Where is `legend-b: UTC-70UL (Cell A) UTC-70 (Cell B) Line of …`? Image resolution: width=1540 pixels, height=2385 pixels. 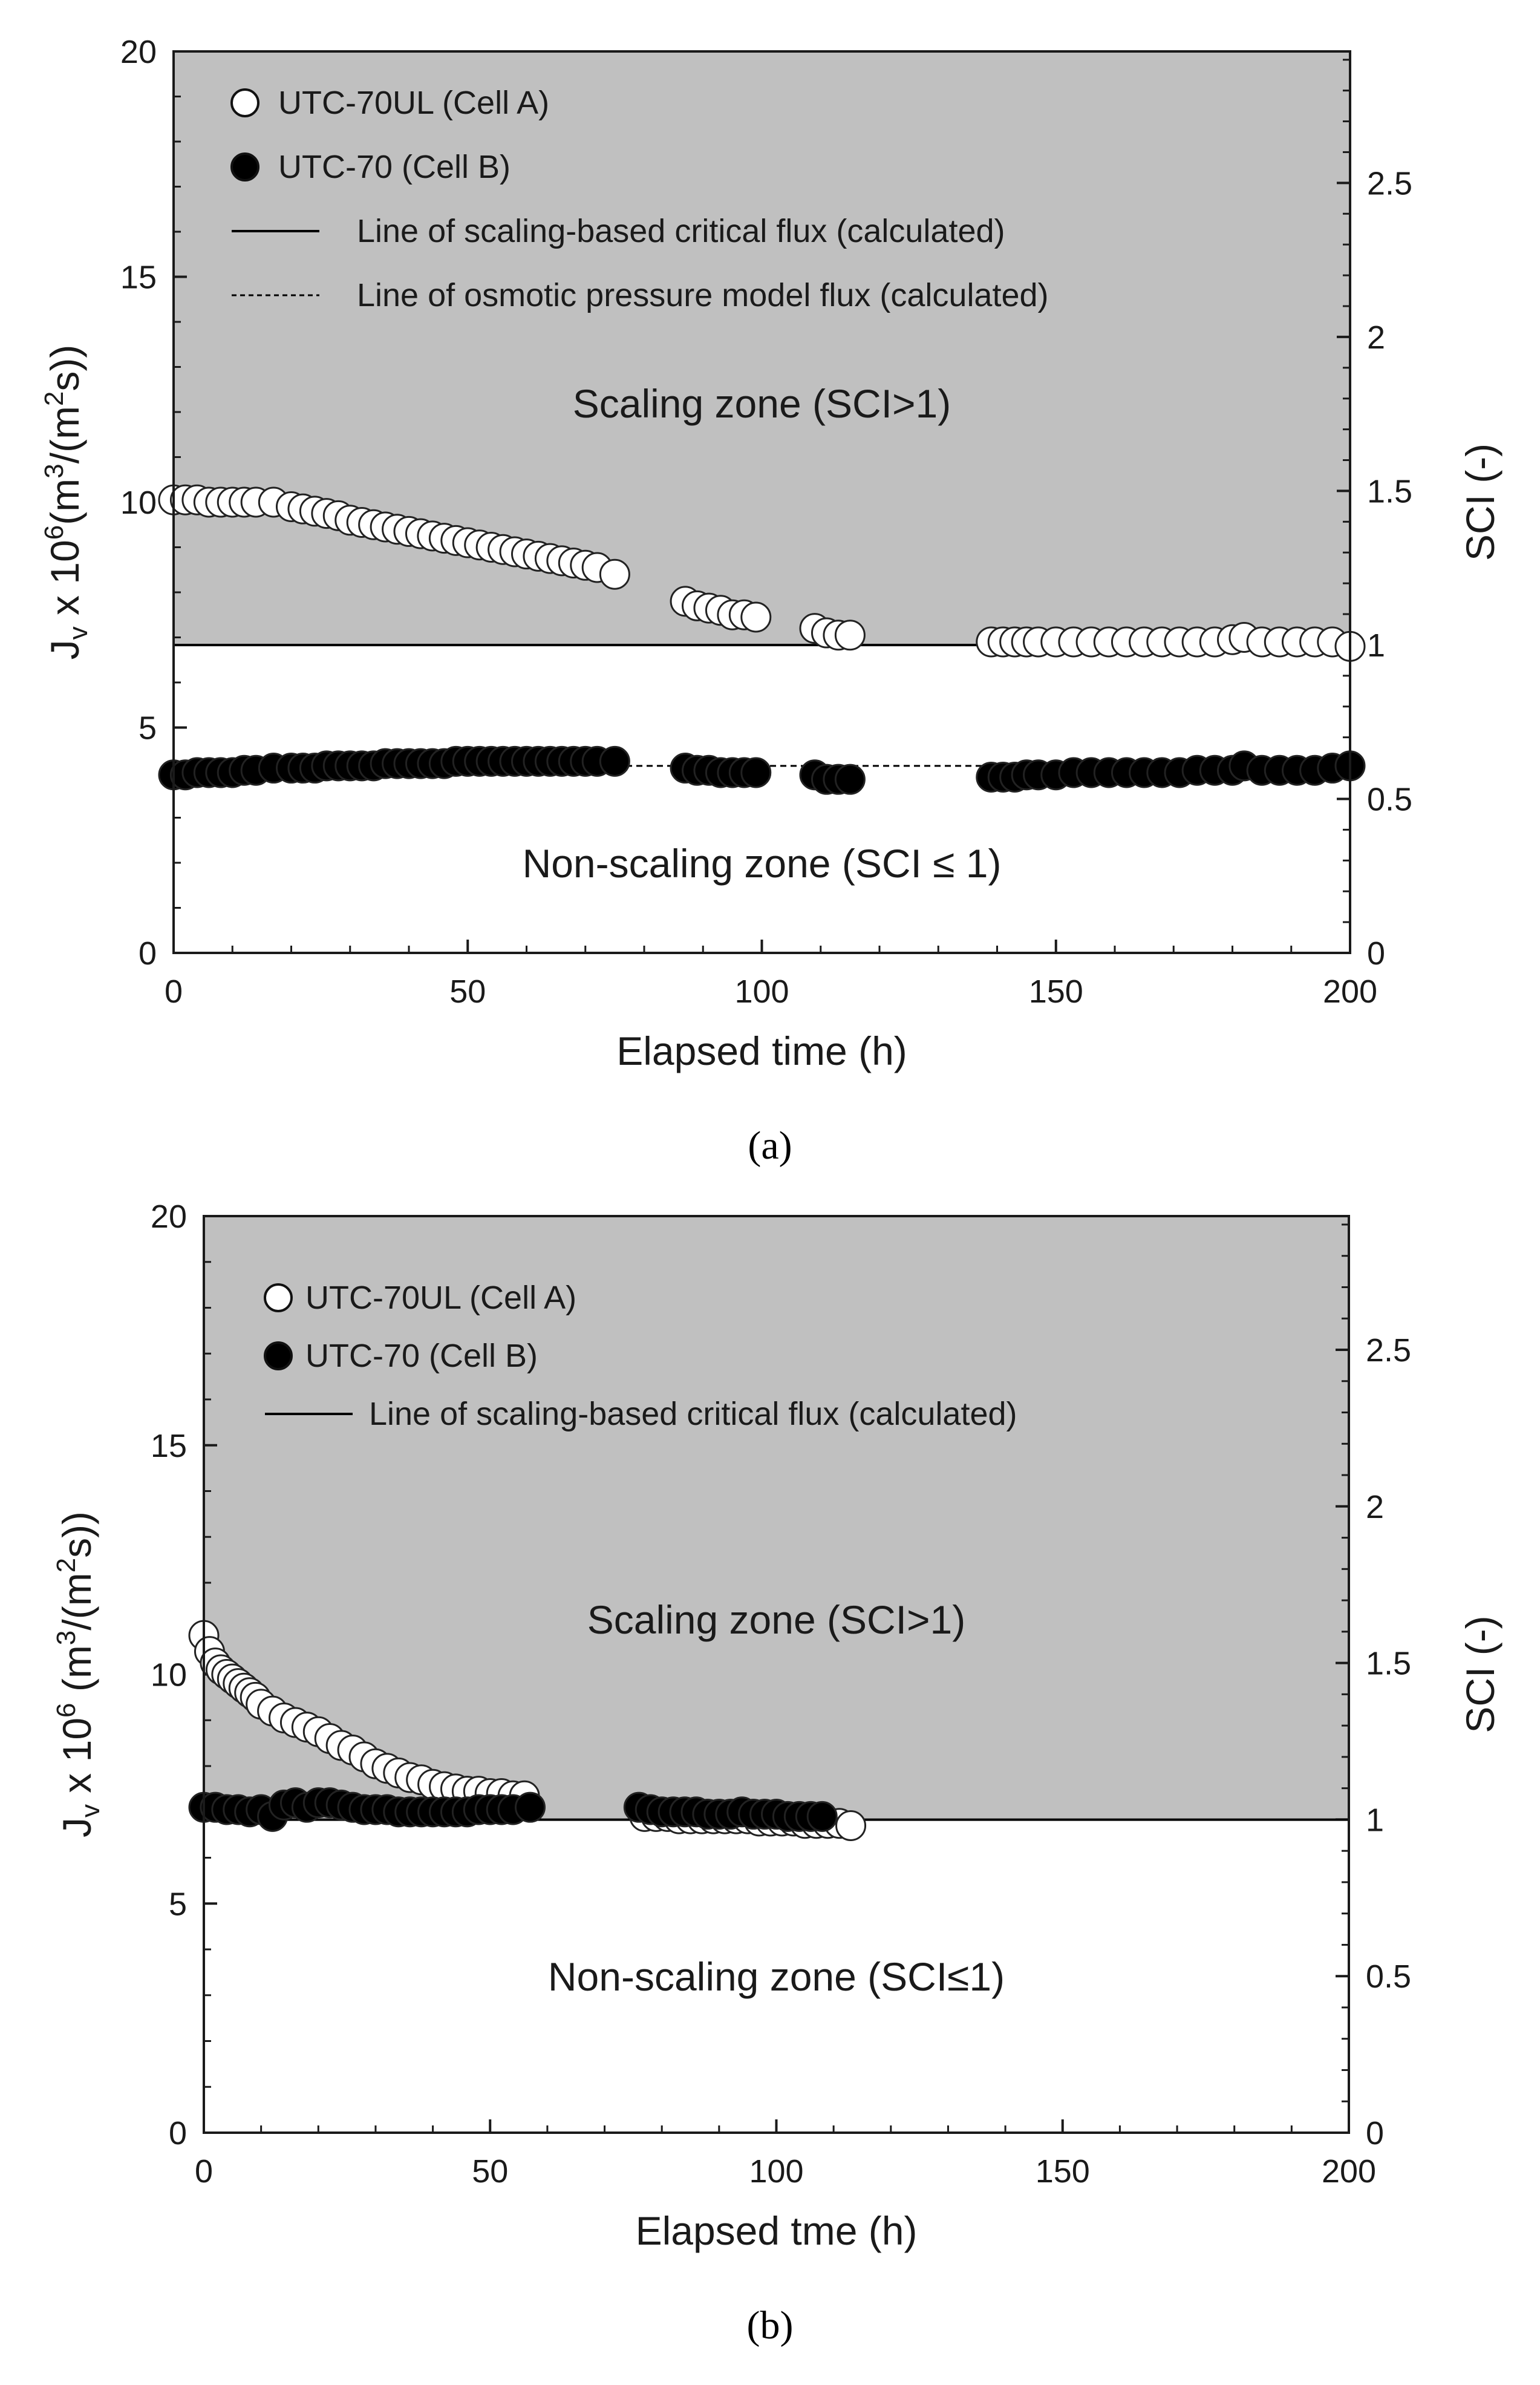 legend-b: UTC-70UL (Cell A) UTC-70 (Cell B) Line of … is located at coordinates (640, 1356).